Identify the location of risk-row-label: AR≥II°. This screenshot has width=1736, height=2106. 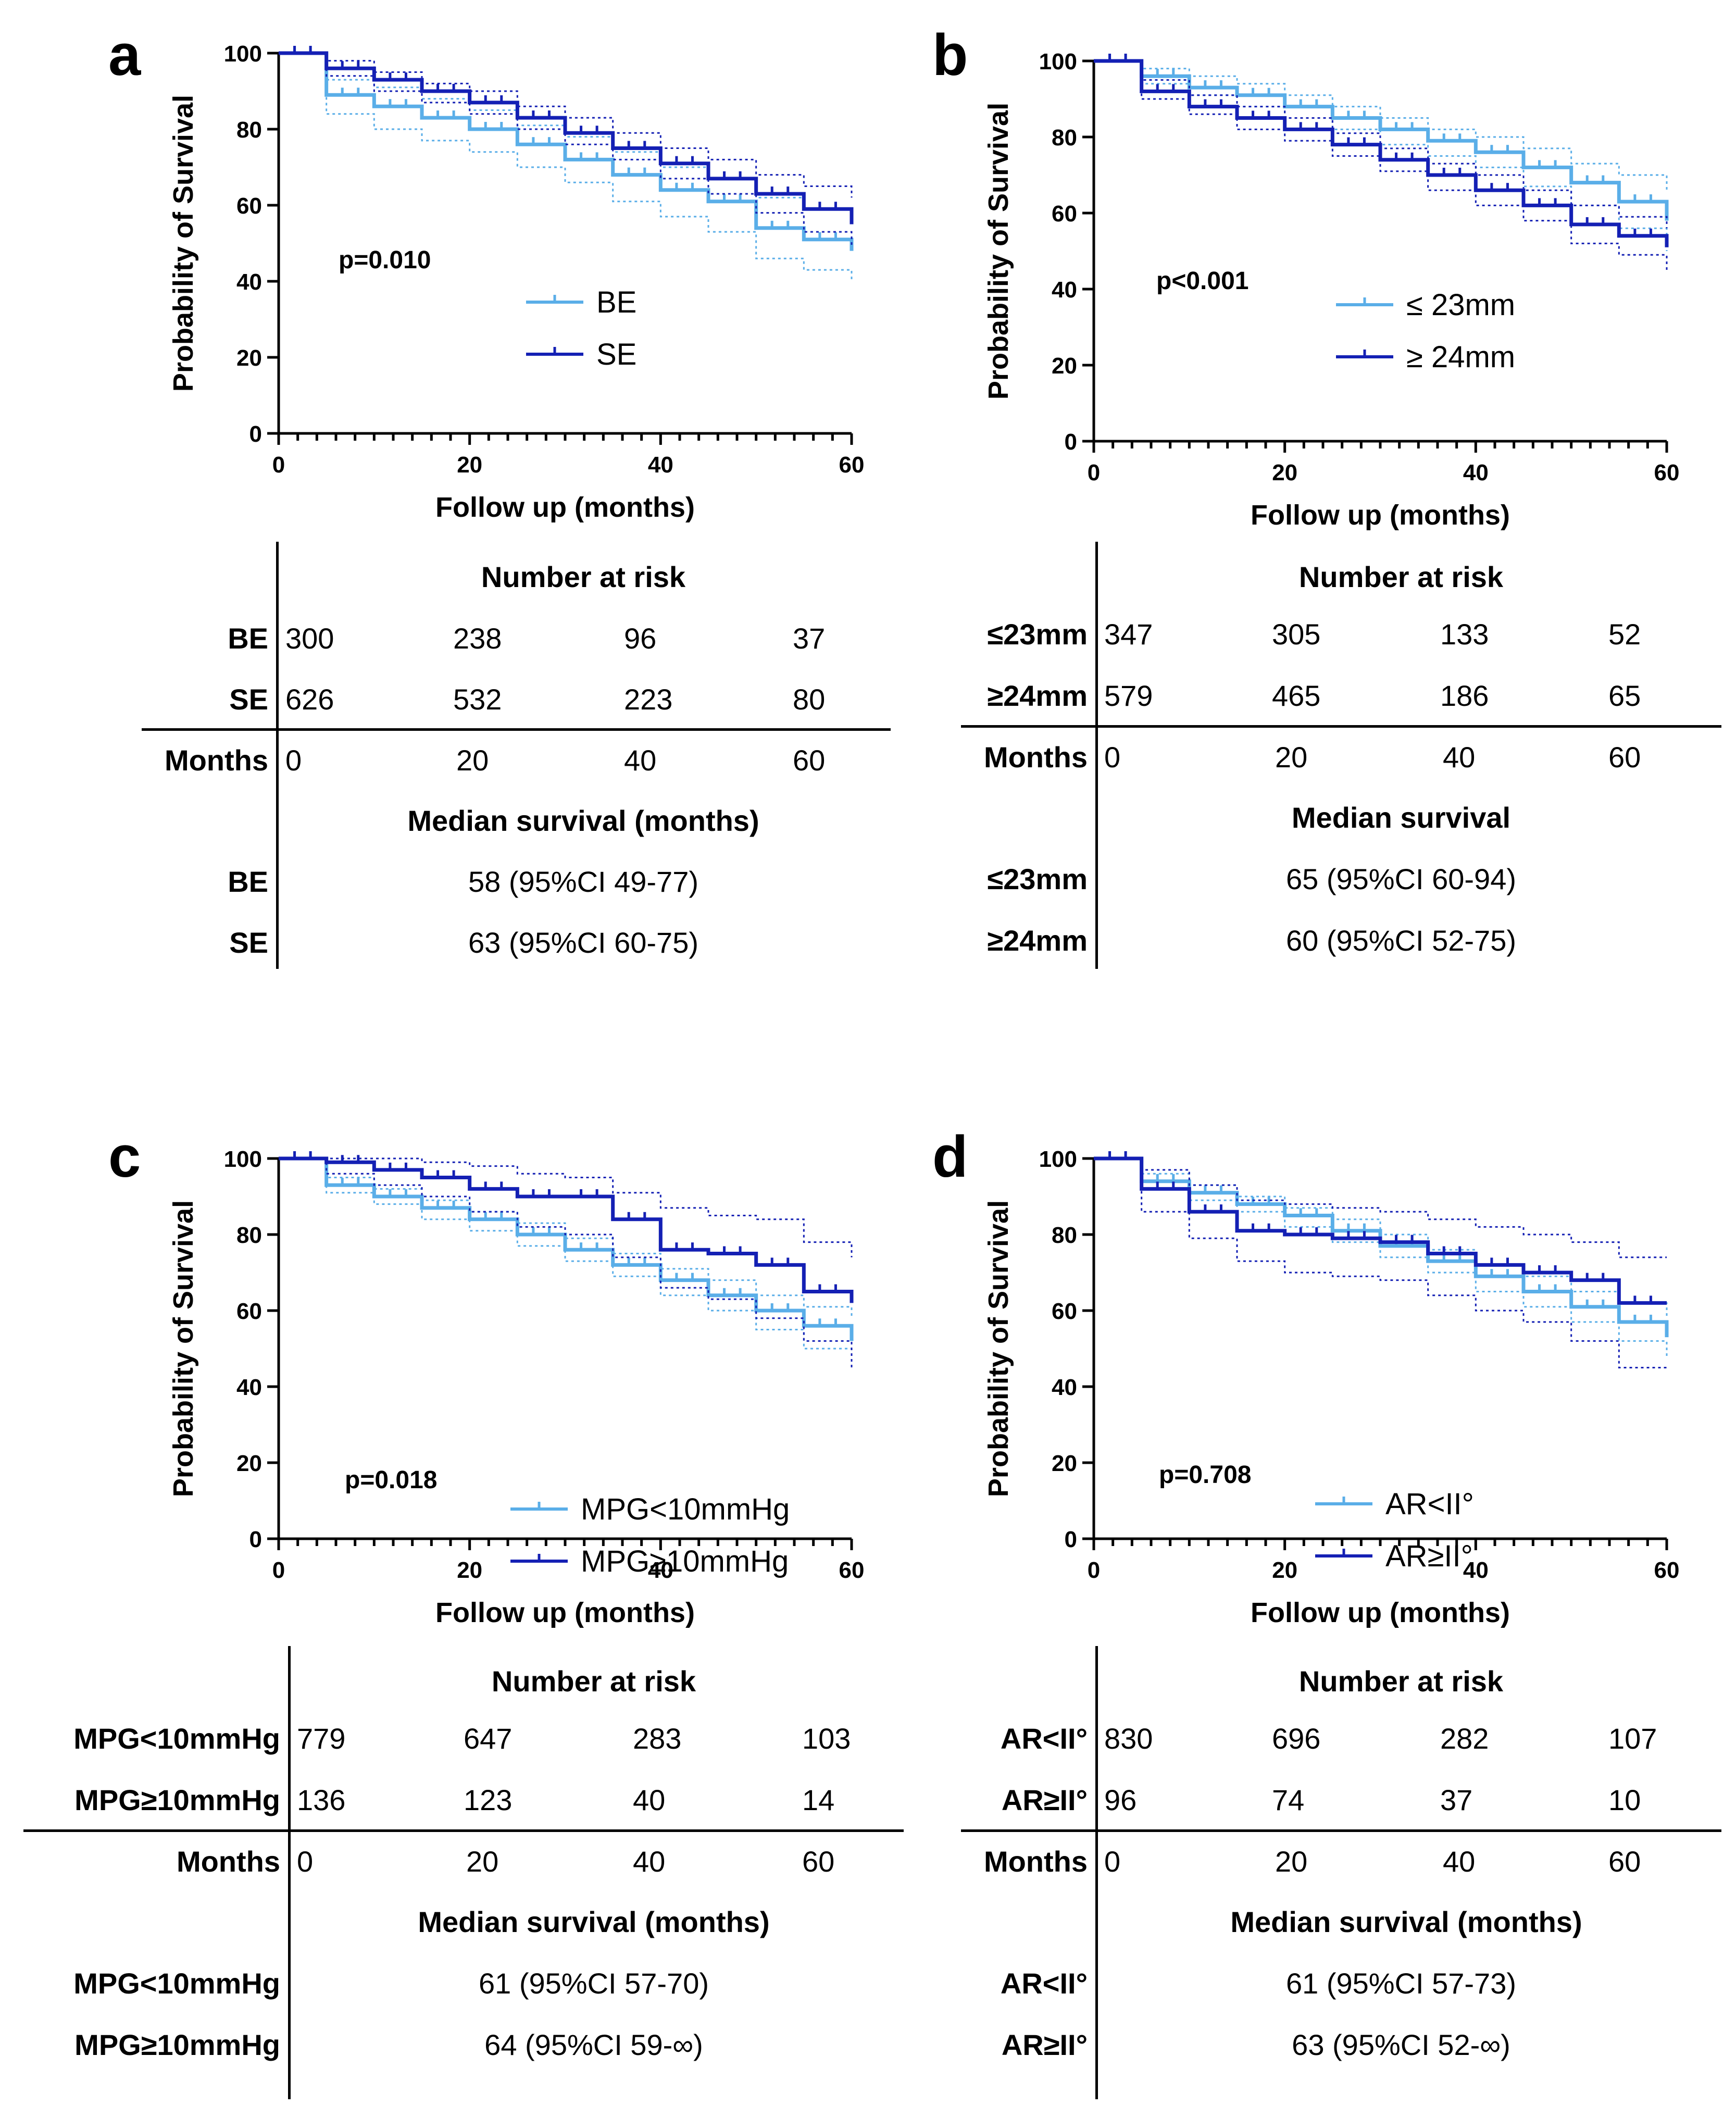
(1045, 1800).